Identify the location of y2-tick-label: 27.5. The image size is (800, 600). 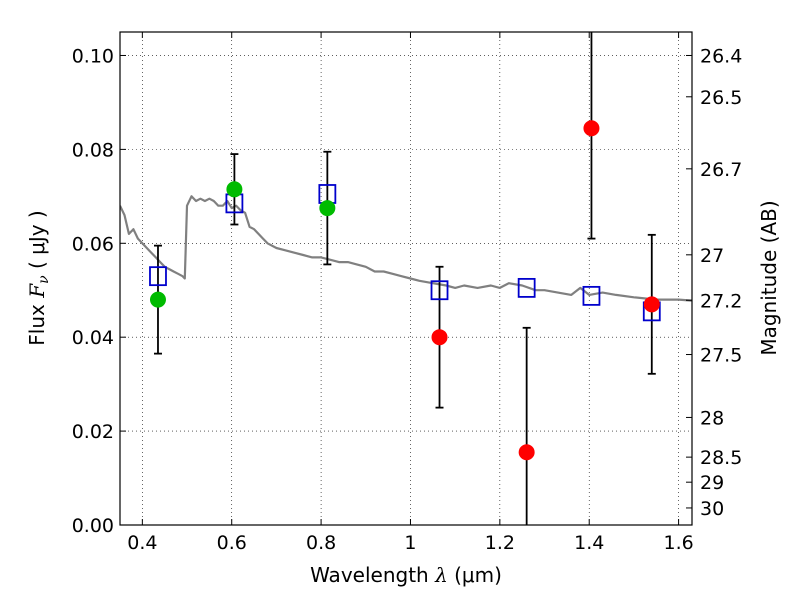
(721, 356).